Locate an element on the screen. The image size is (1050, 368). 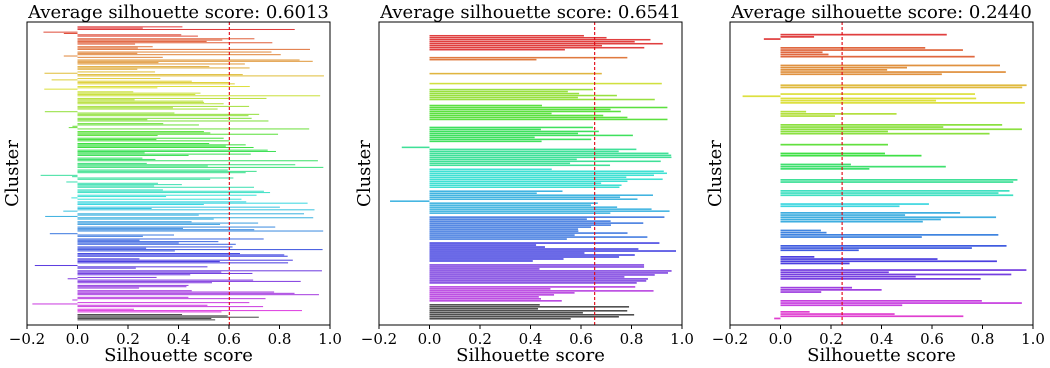
x-tick-label: 1.0 is located at coordinates (1033, 339).